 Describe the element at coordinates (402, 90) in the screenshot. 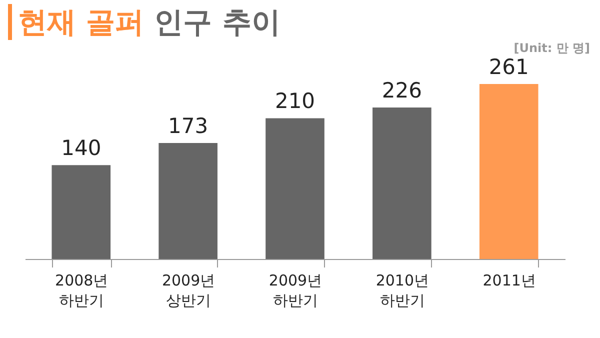

I see `data-label: 226` at that location.